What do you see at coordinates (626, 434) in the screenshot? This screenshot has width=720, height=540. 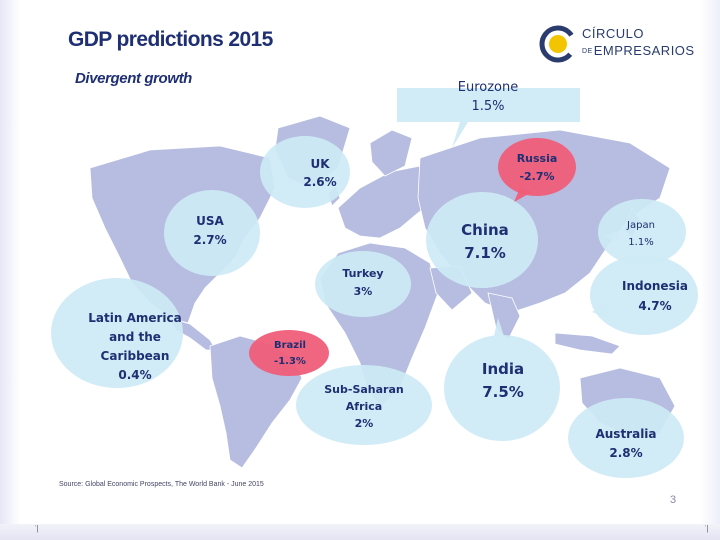 I see `australia-name: Australia` at bounding box center [626, 434].